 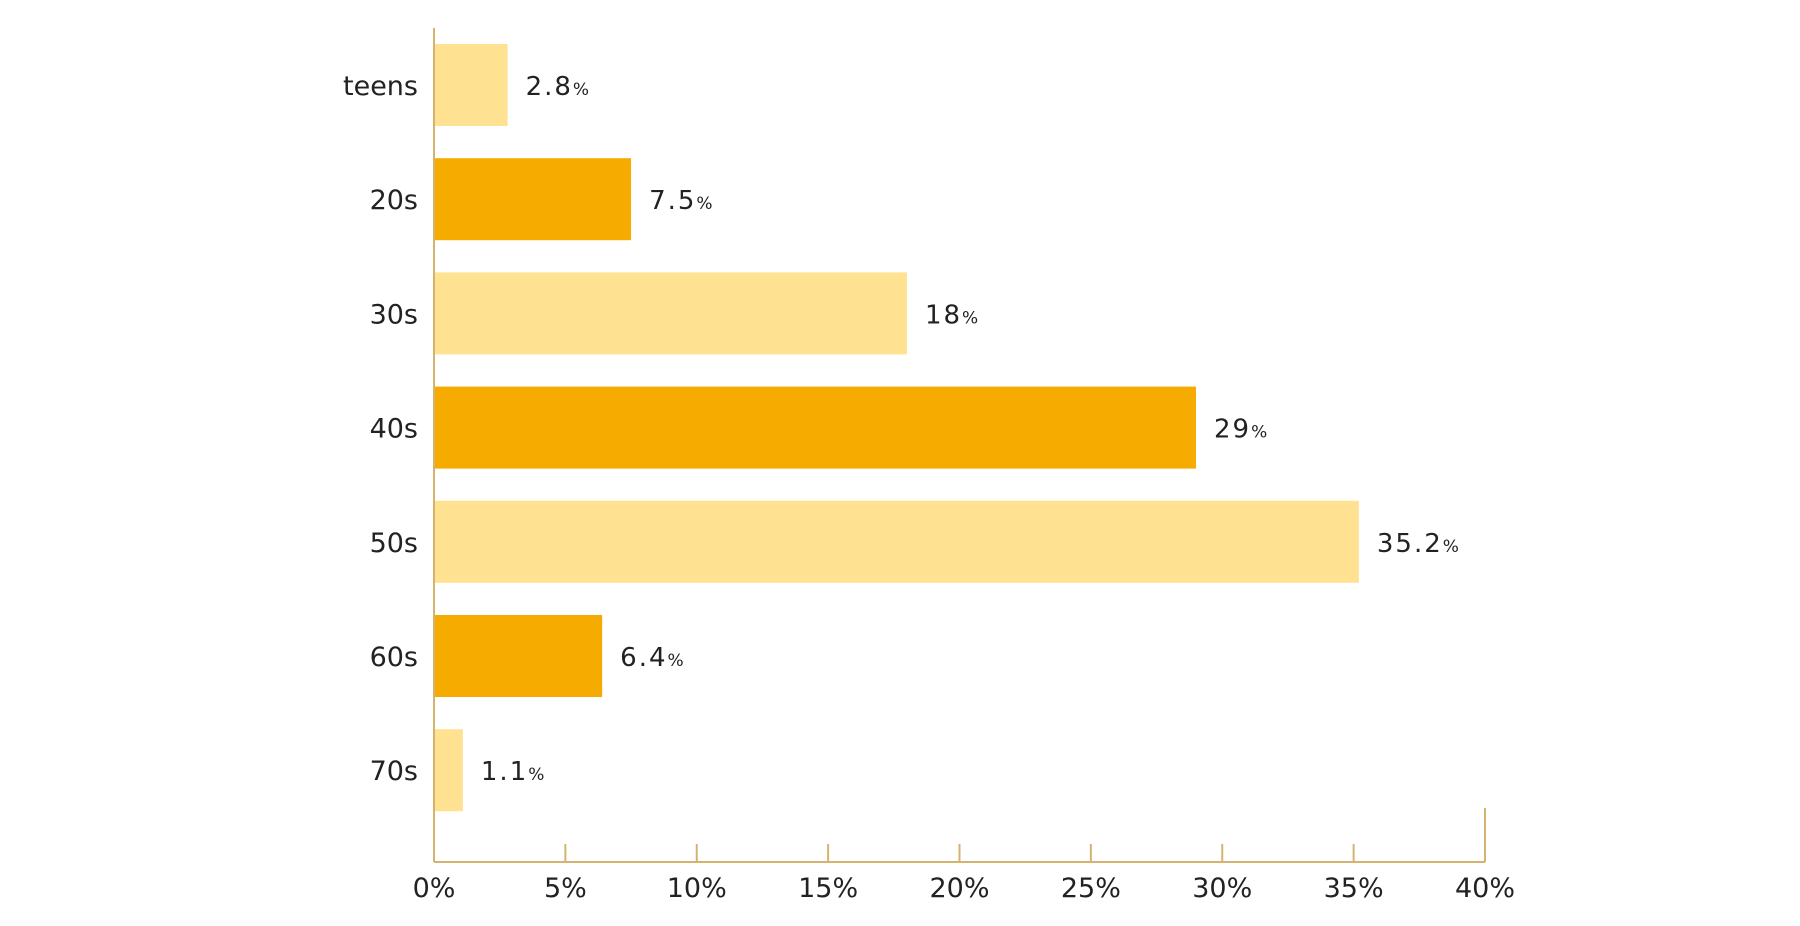 What do you see at coordinates (394, 657) in the screenshot?
I see `category-label-60s: 60s` at bounding box center [394, 657].